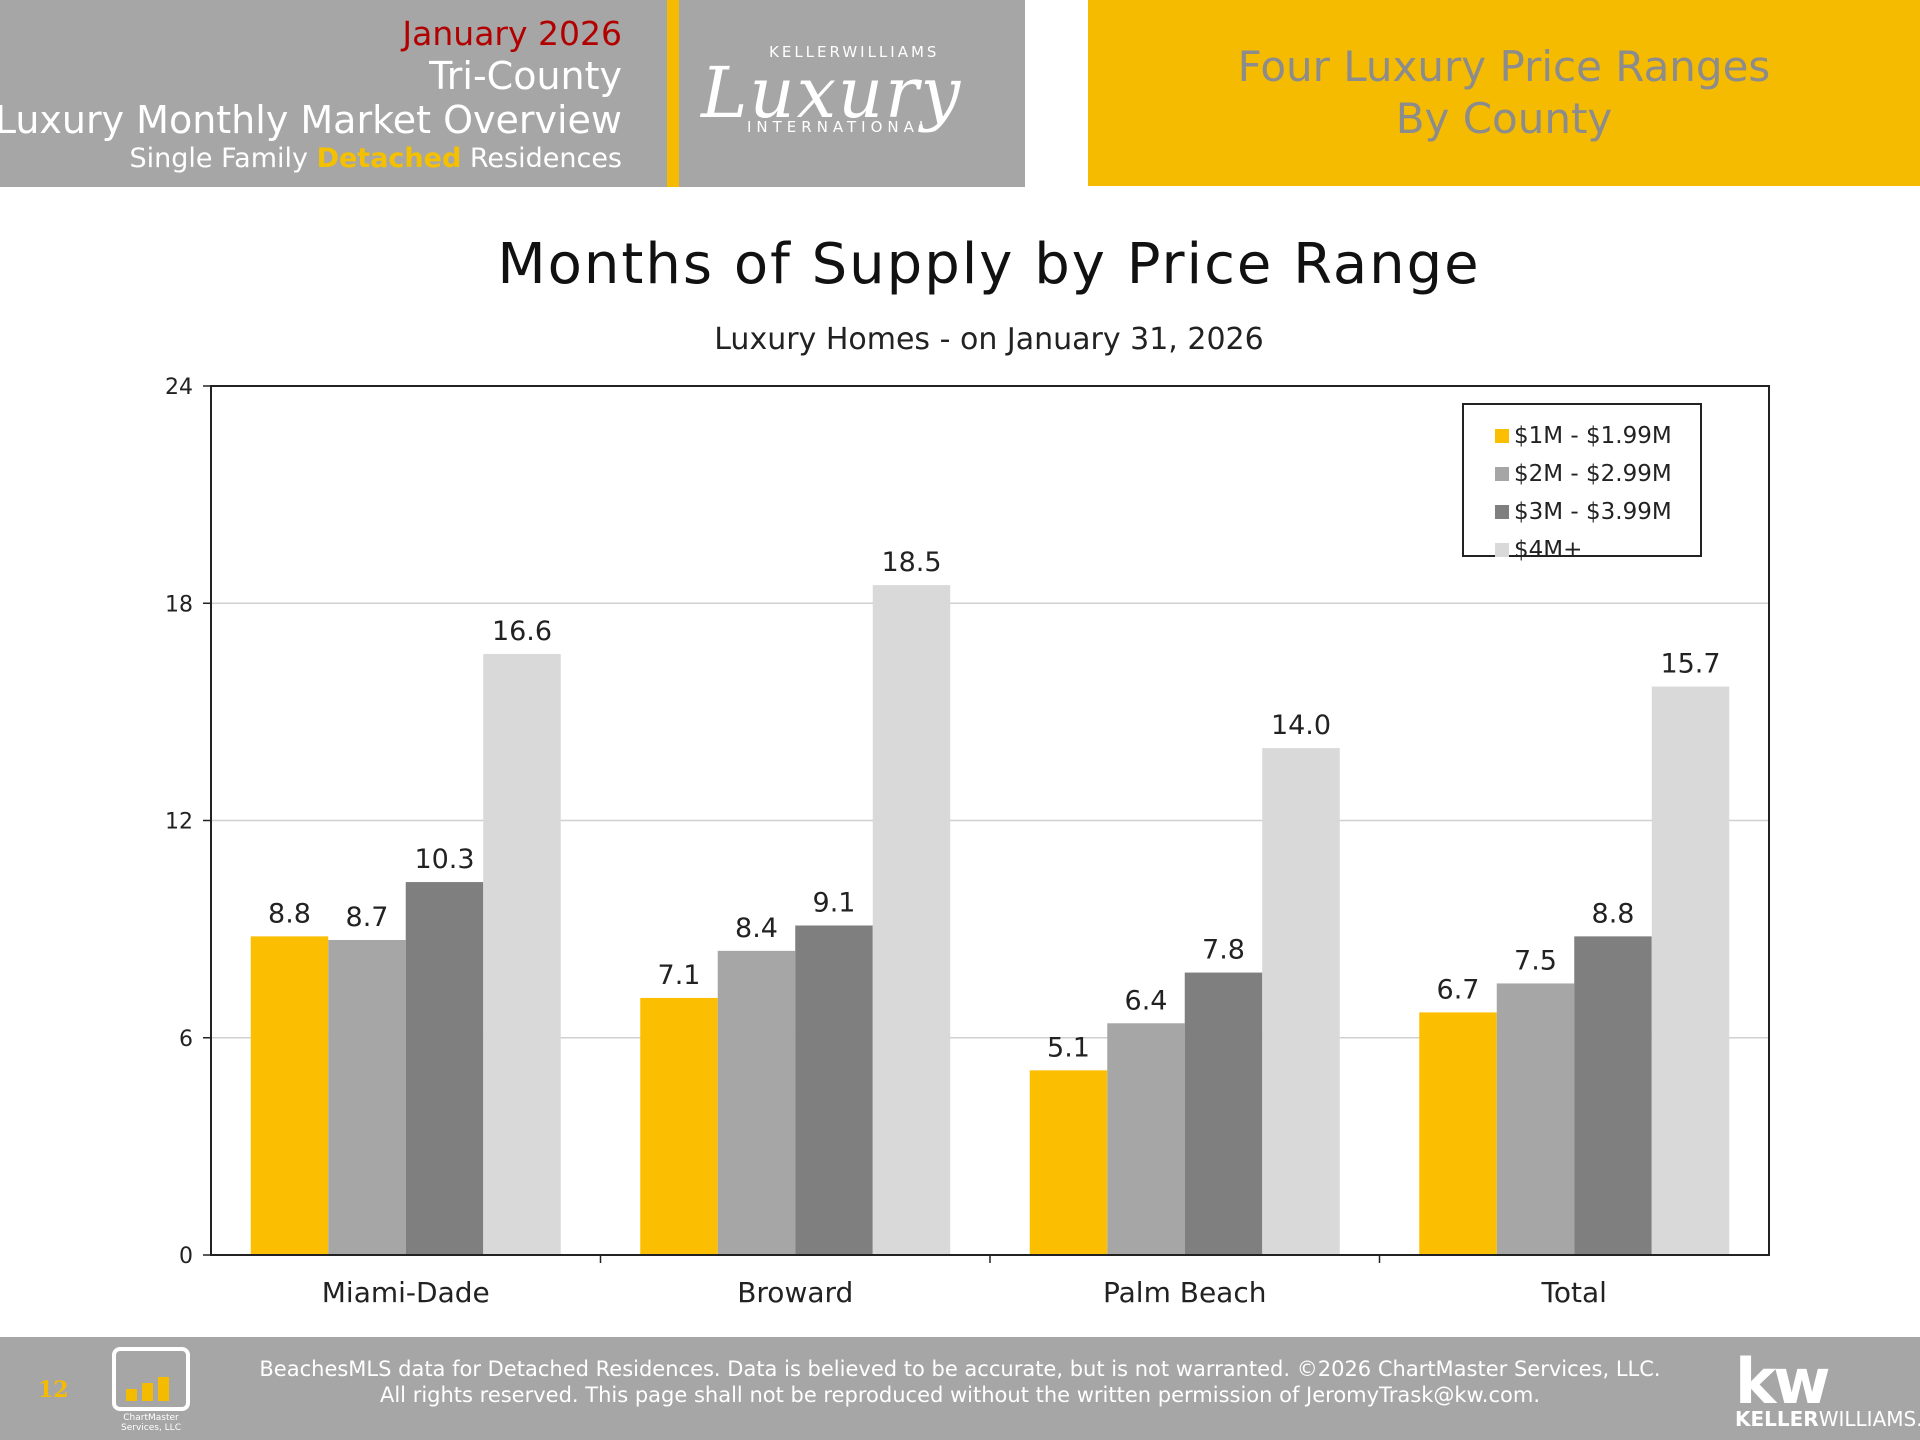 Image resolution: width=1920 pixels, height=1440 pixels. What do you see at coordinates (1504, 66) in the screenshot?
I see `section-title-line1: Four Luxury Price Ranges` at bounding box center [1504, 66].